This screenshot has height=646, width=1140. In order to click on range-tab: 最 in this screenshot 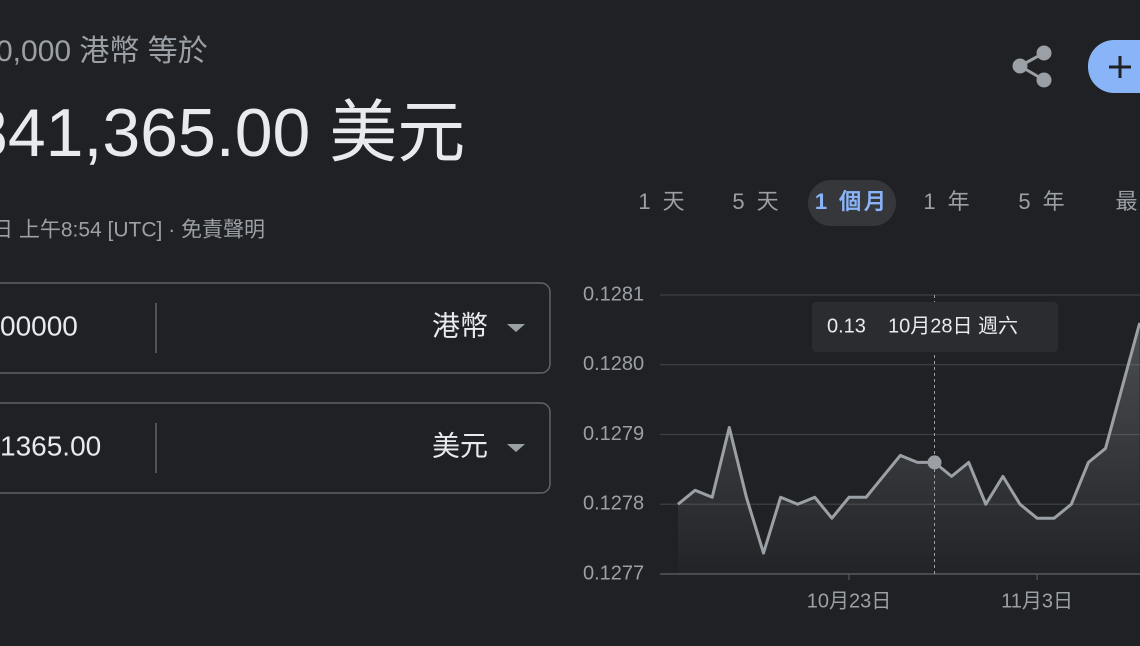, I will do `click(1127, 201)`.